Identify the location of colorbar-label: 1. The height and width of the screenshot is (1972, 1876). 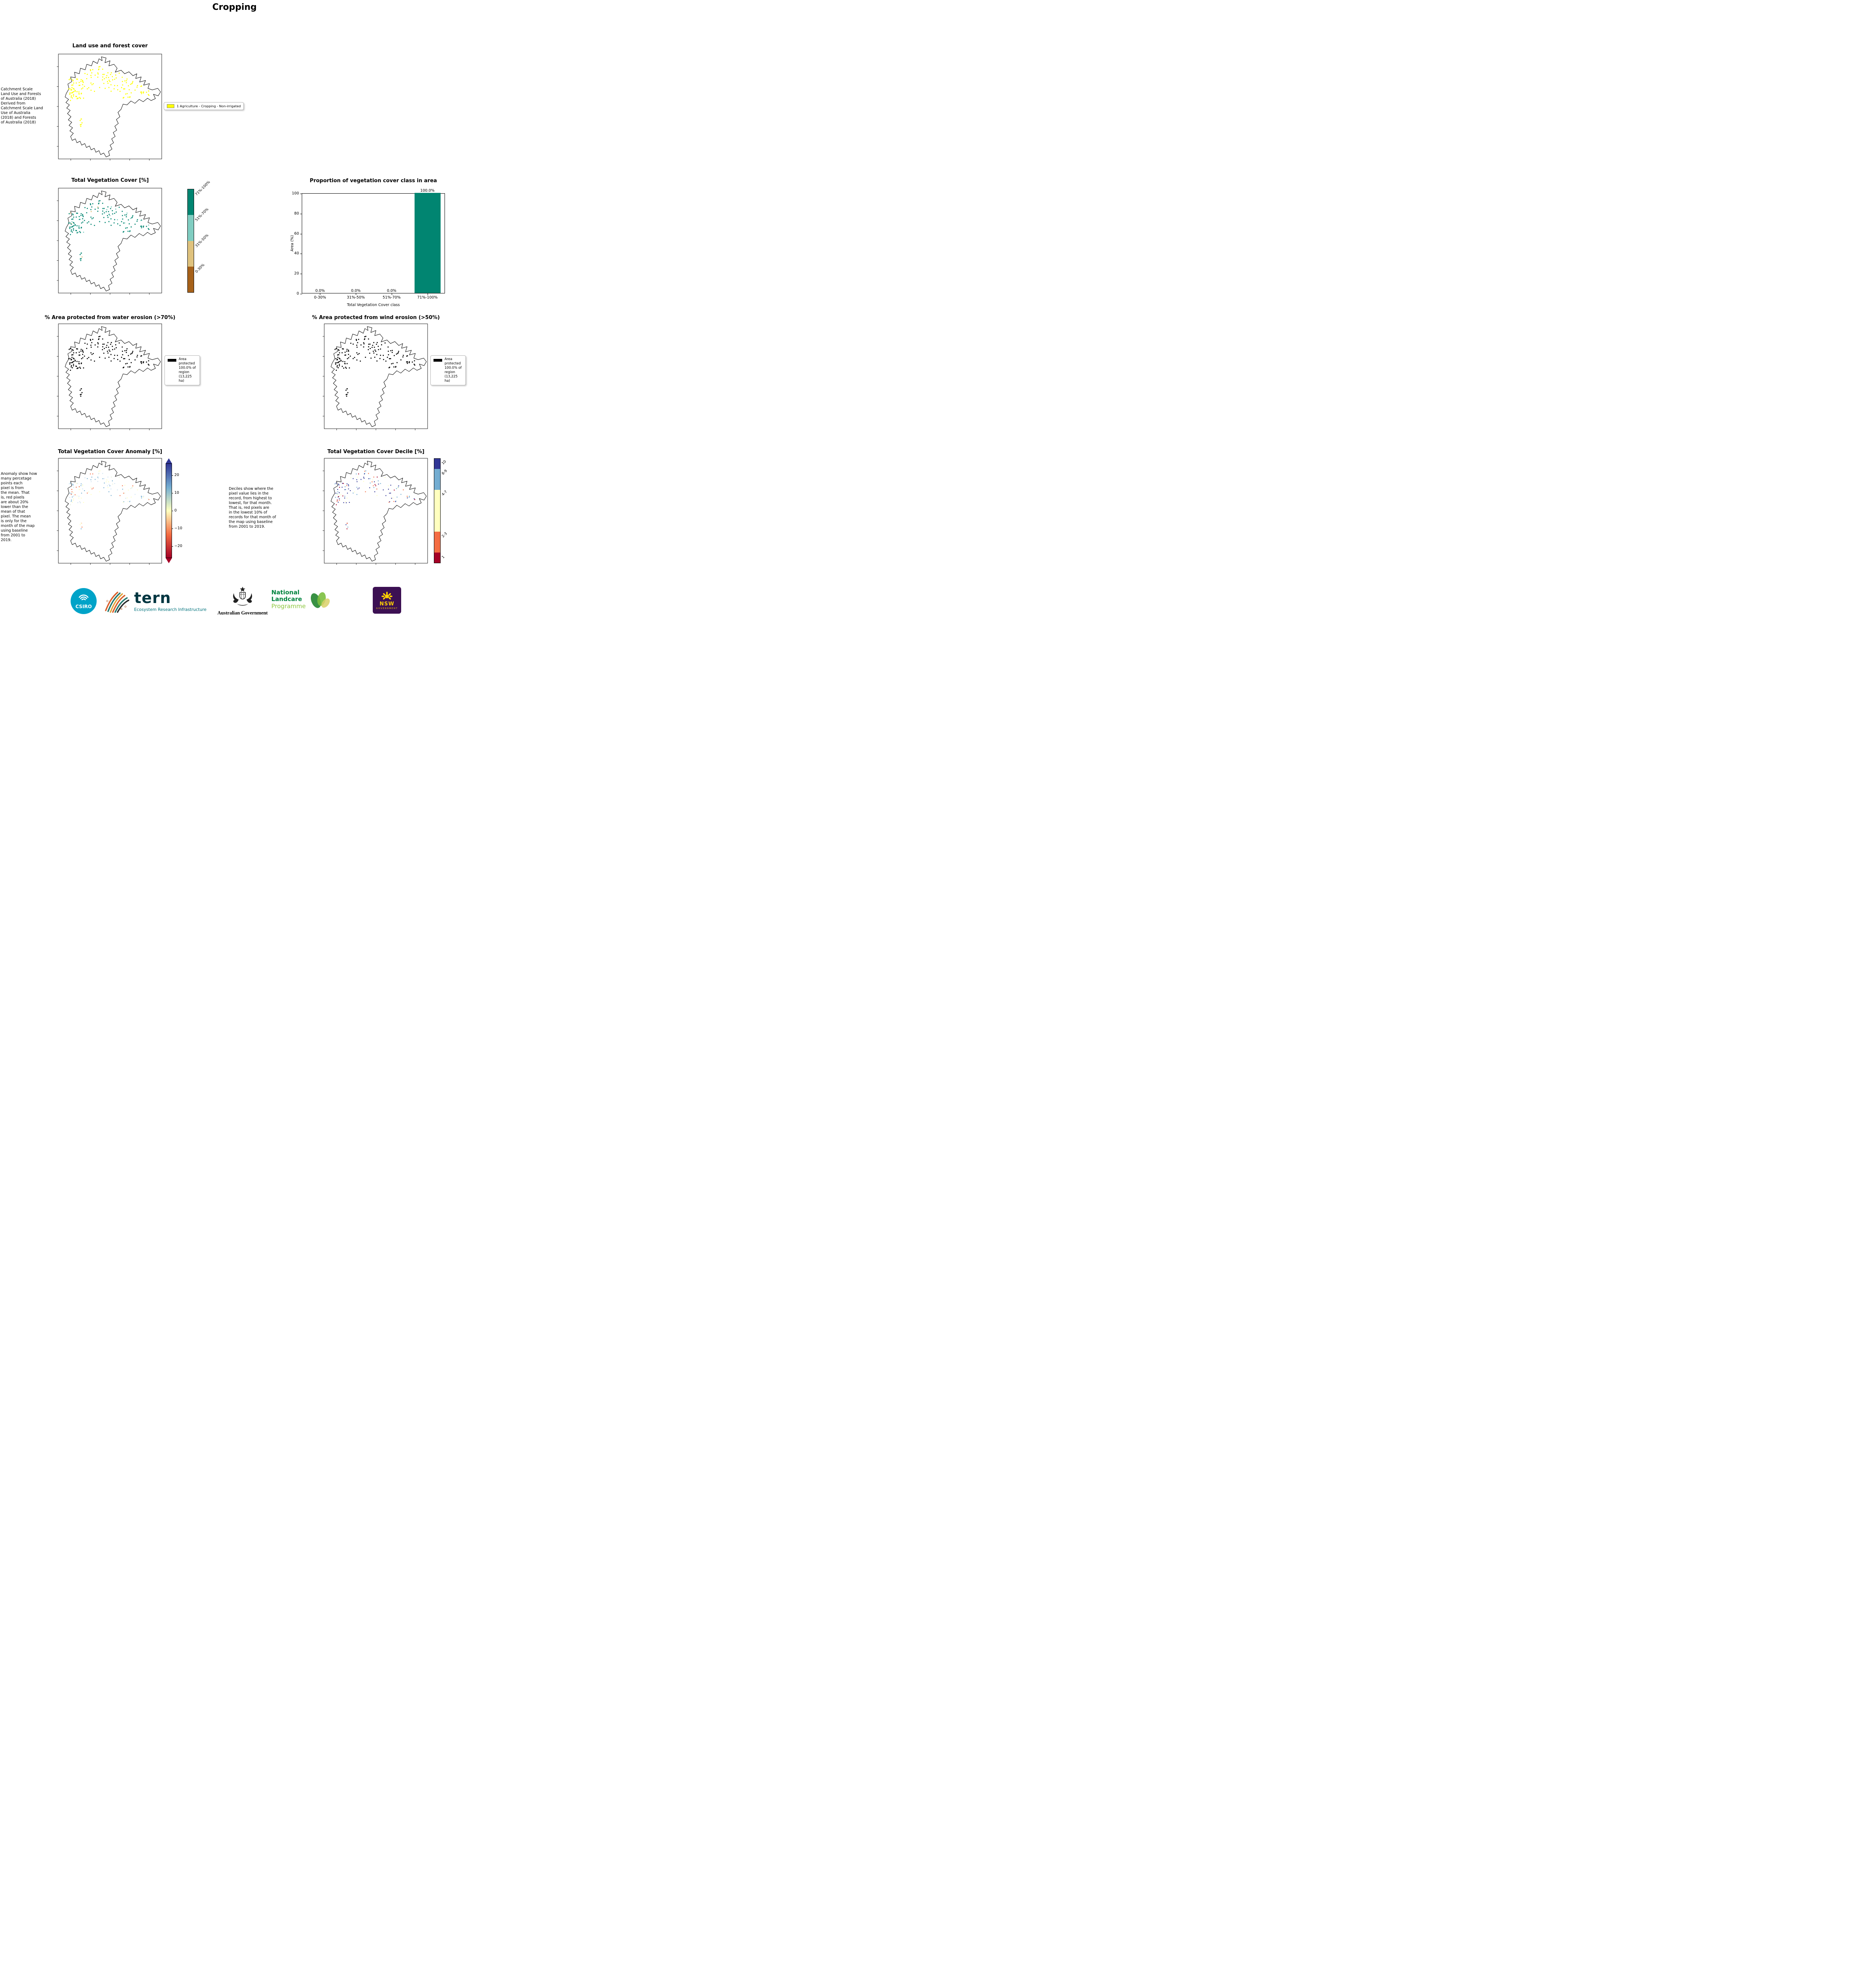
(443, 557).